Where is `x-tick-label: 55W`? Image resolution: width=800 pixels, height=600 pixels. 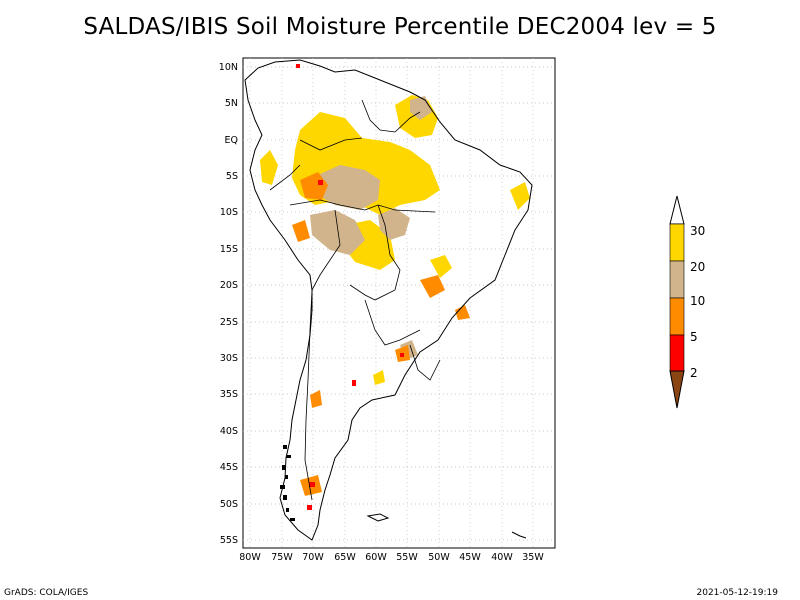
x-tick-label: 55W is located at coordinates (407, 557).